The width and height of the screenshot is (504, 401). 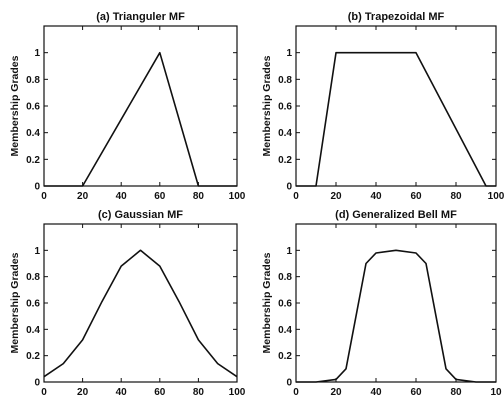 I want to click on membership-curve-trapezoidal, so click(x=396, y=119).